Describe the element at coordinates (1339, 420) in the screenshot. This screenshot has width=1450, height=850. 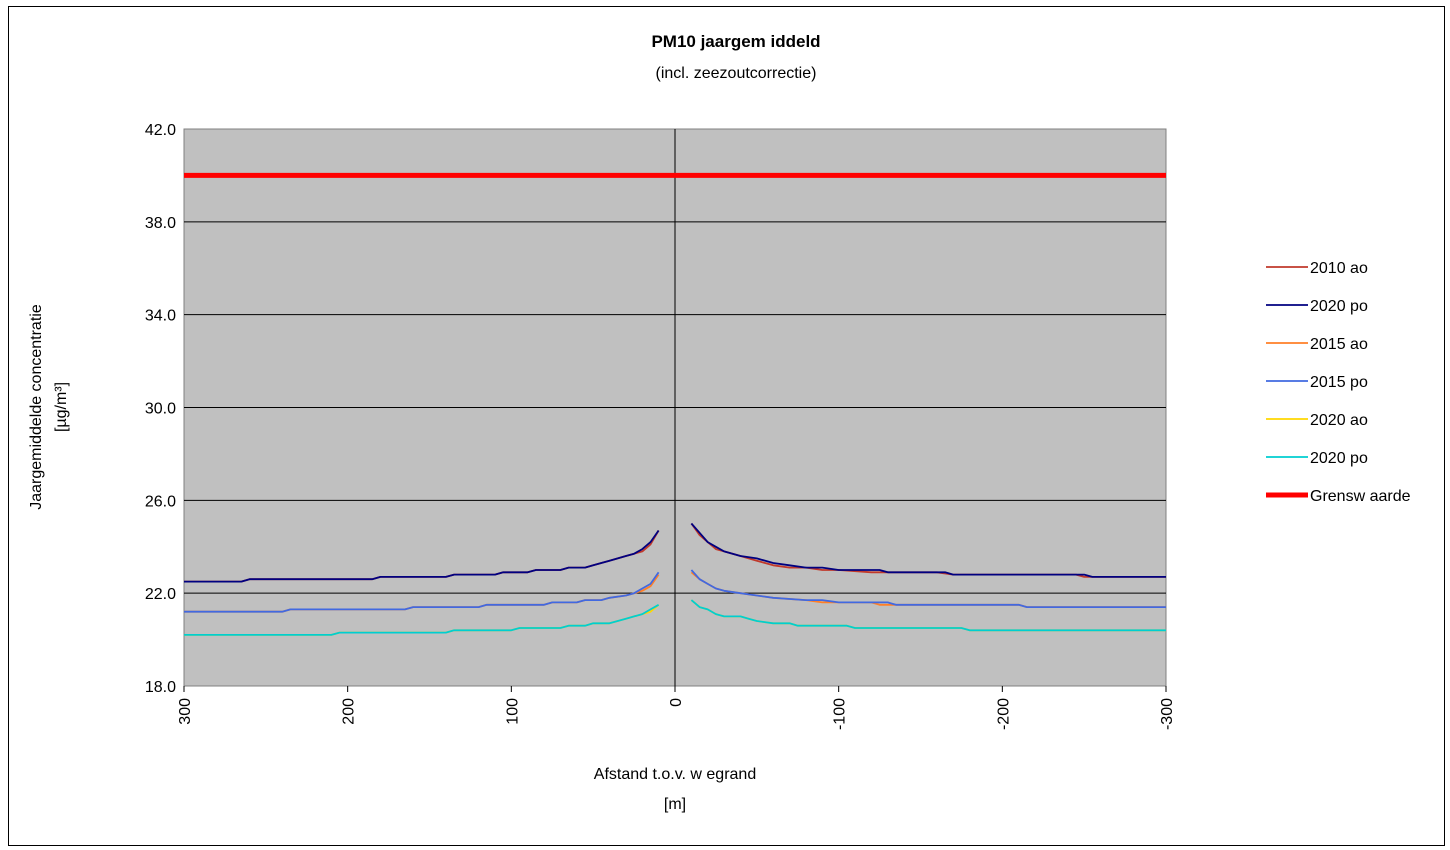
I see `legend-label: 2020 ao` at that location.